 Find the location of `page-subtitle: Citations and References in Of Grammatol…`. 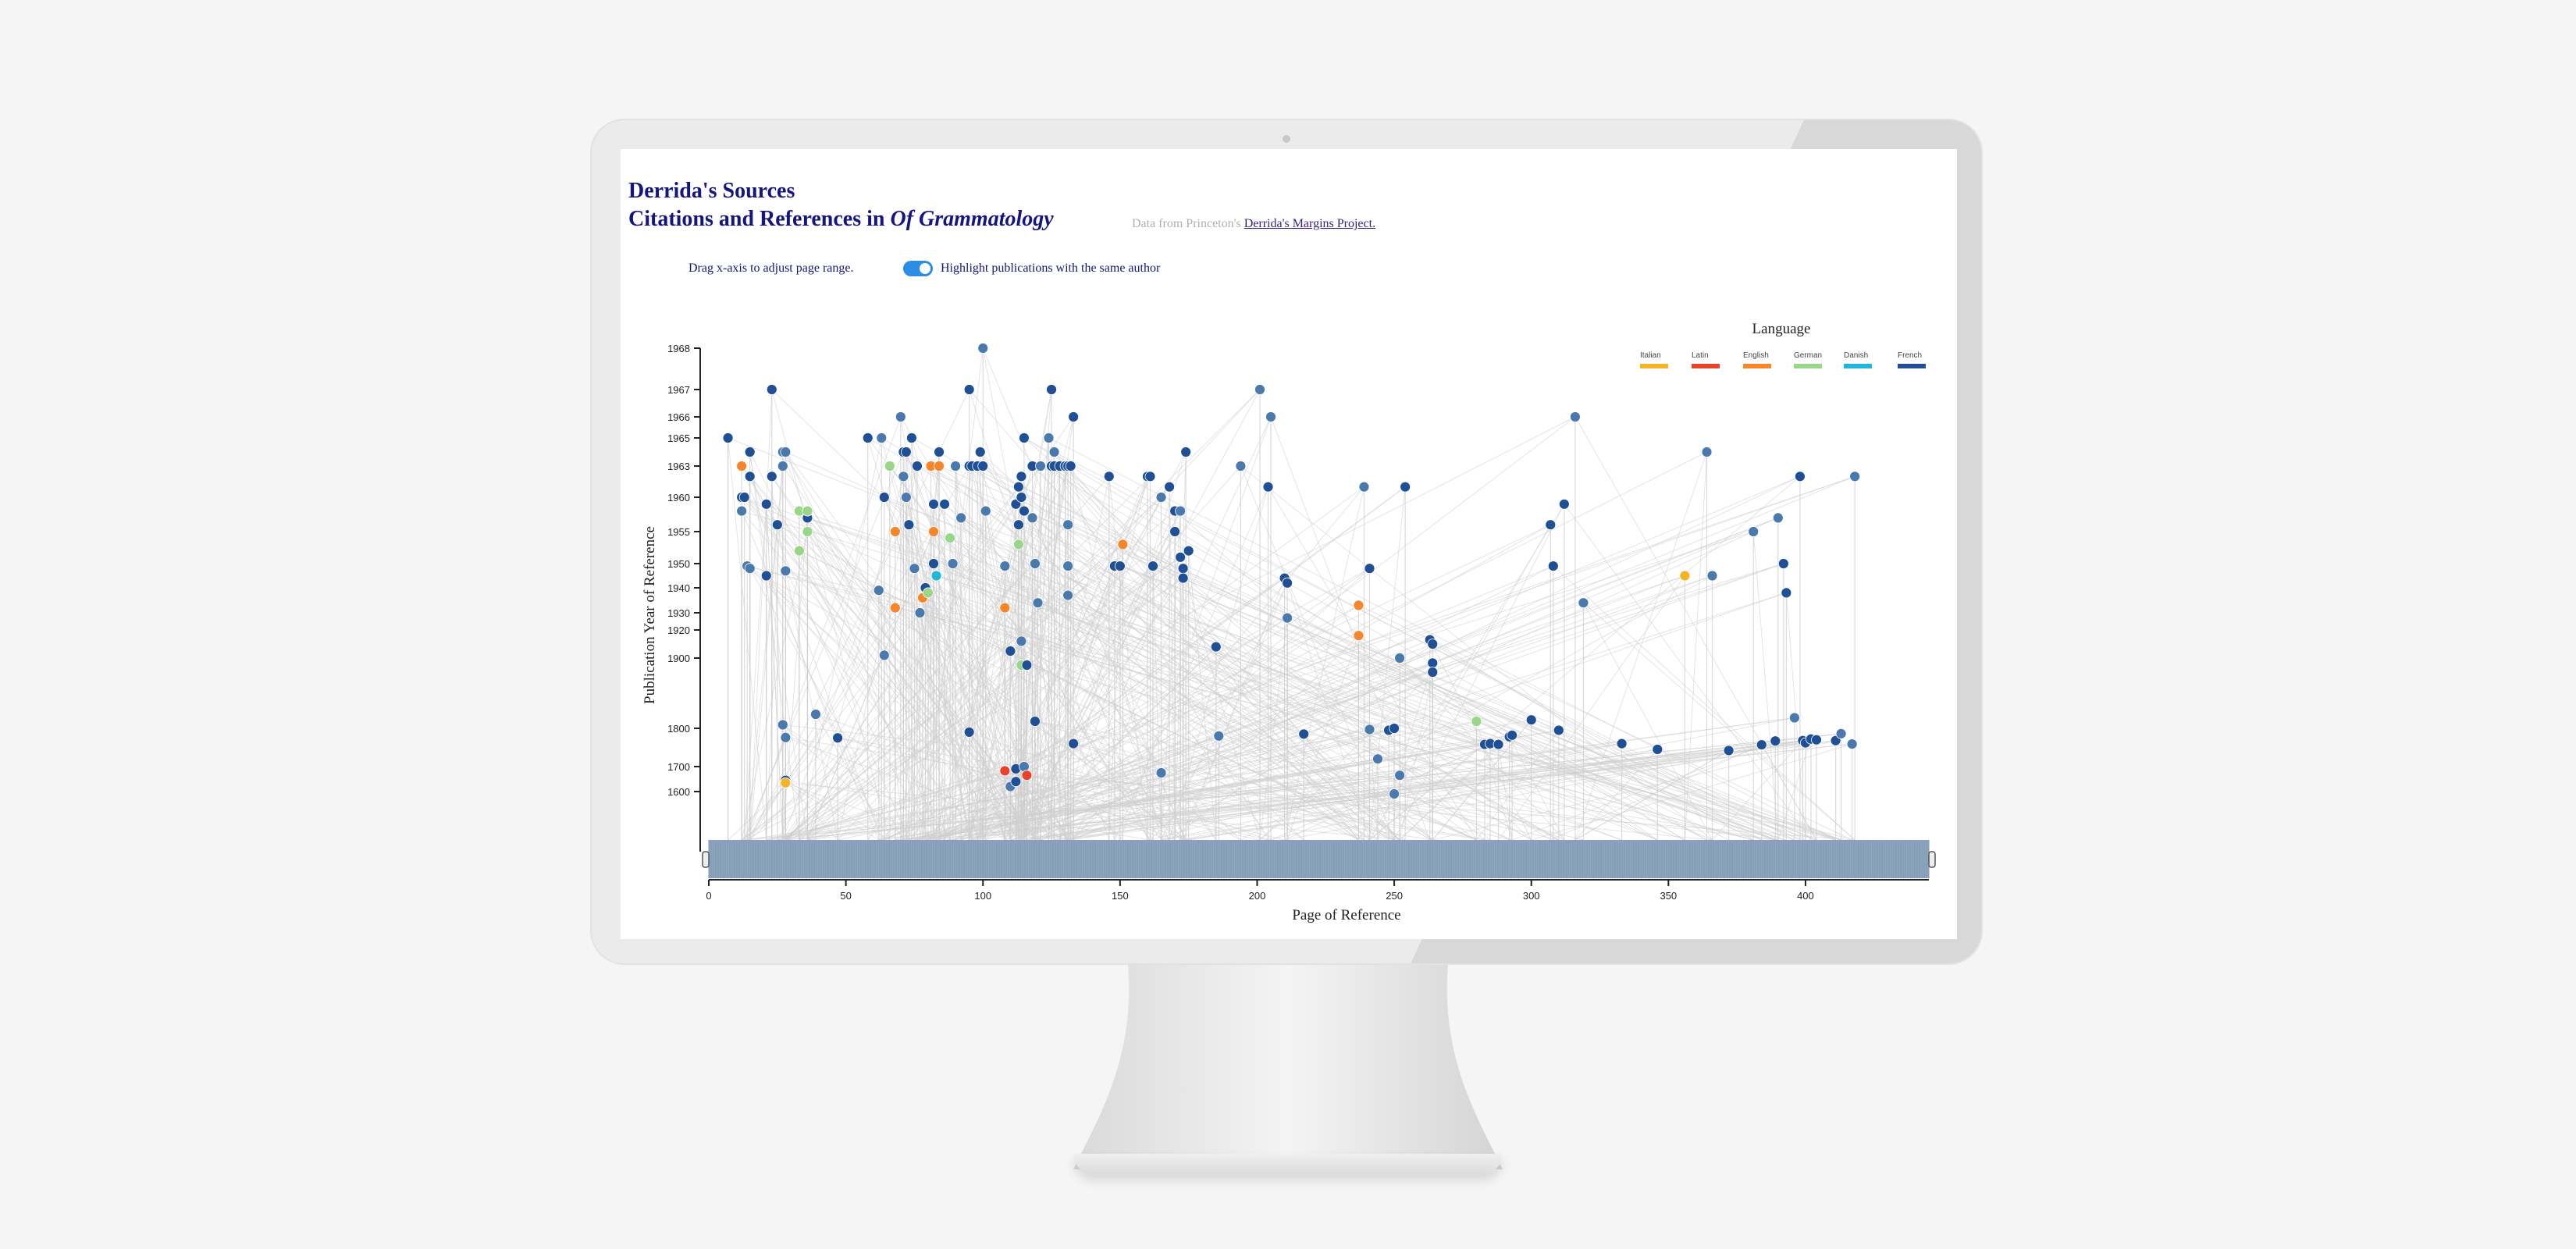

page-subtitle: Citations and References in Of Grammatol… is located at coordinates (841, 219).